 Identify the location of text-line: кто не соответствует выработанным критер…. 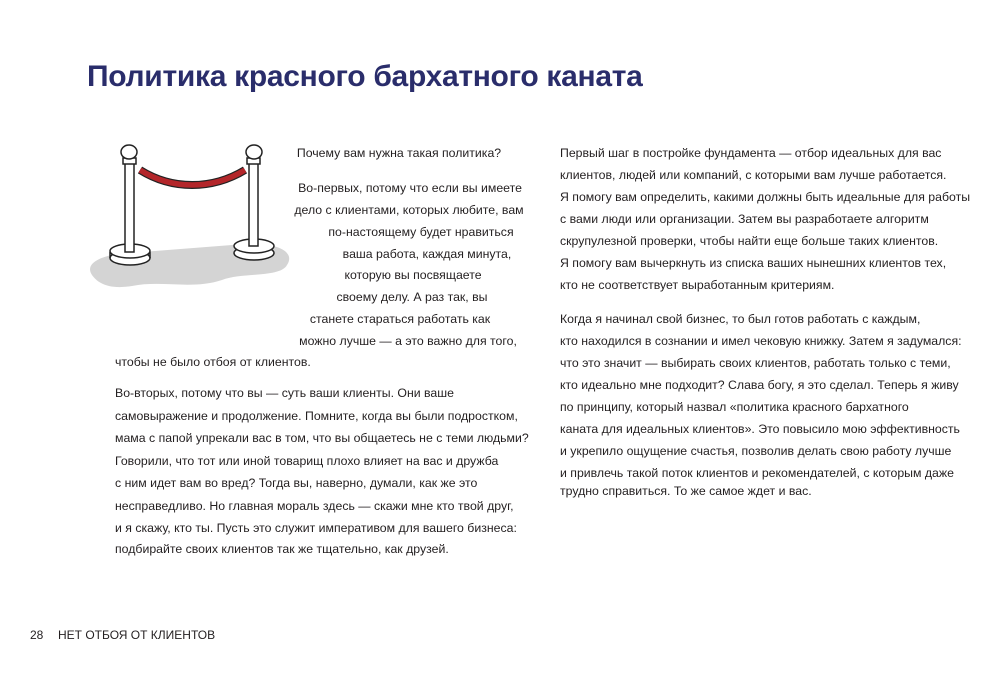
(697, 285).